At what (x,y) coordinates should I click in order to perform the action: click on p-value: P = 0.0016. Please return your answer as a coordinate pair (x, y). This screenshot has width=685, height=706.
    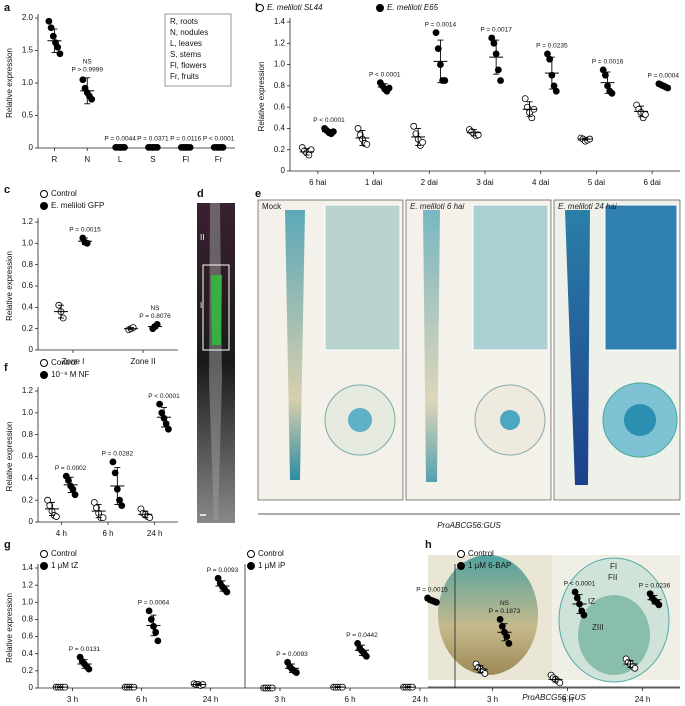
    Looking at the image, I should click on (608, 62).